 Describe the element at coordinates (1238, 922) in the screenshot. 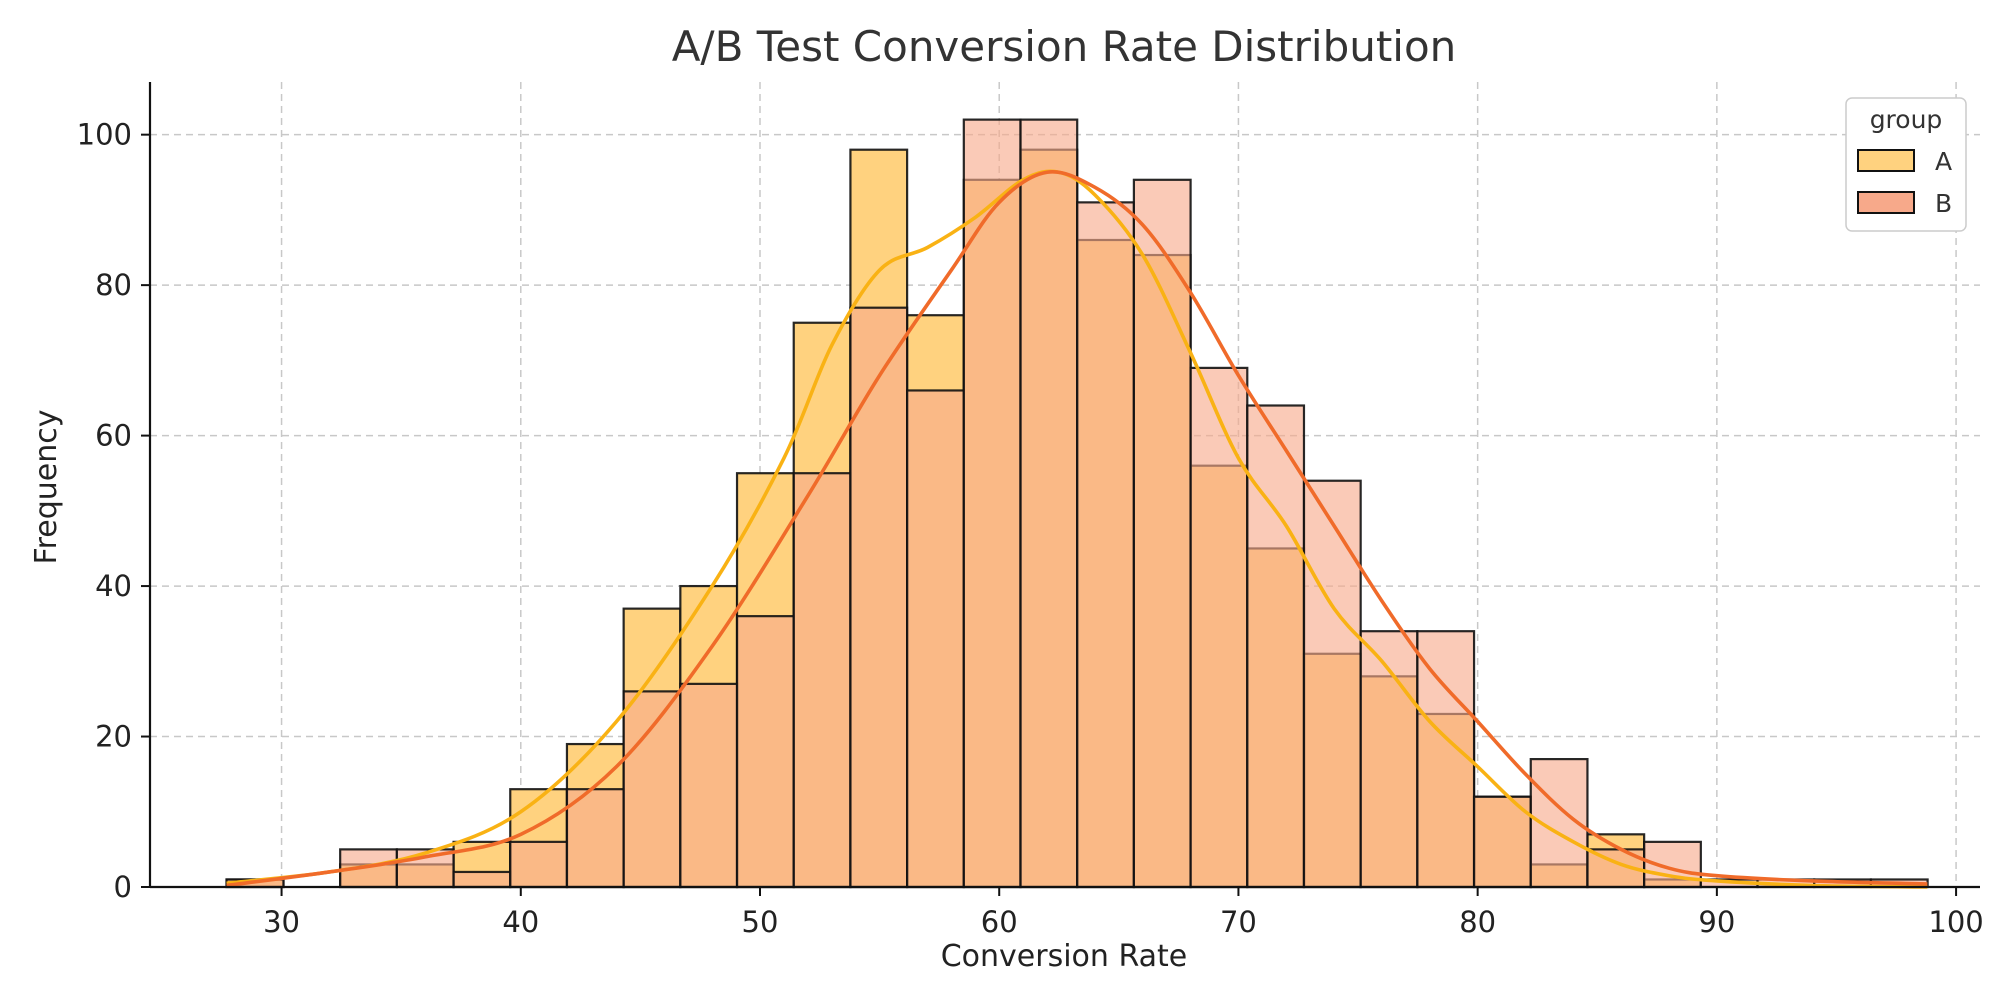

I see `x-tick-label: 70` at that location.